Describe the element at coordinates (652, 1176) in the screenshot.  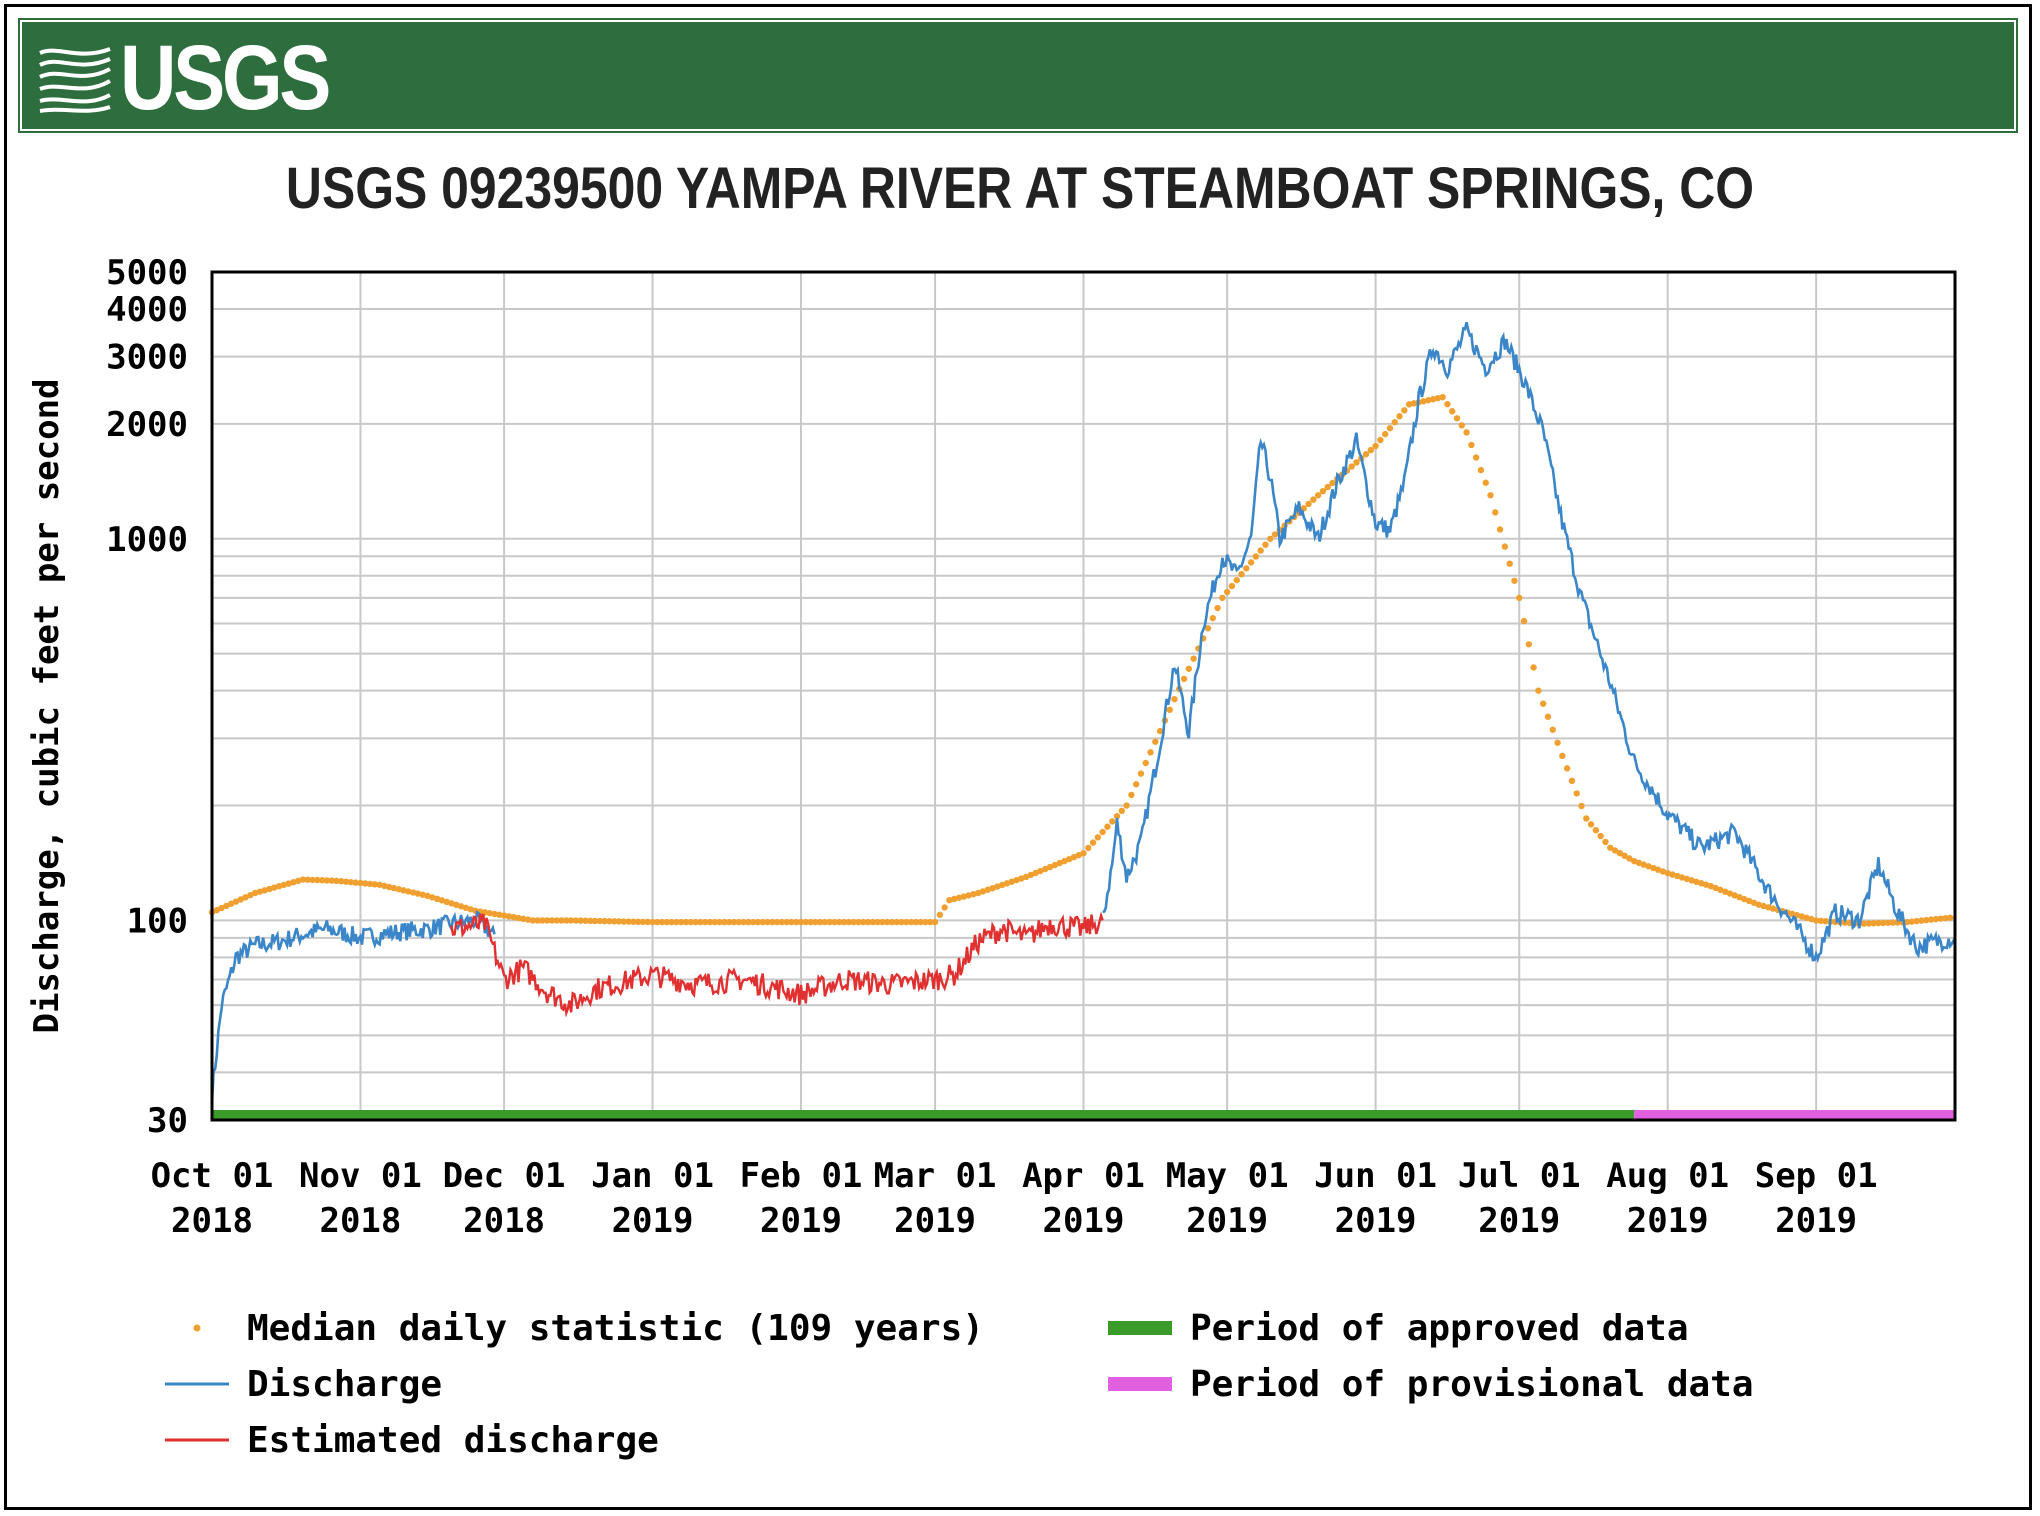
I see `x-tick-label: Jan 01` at that location.